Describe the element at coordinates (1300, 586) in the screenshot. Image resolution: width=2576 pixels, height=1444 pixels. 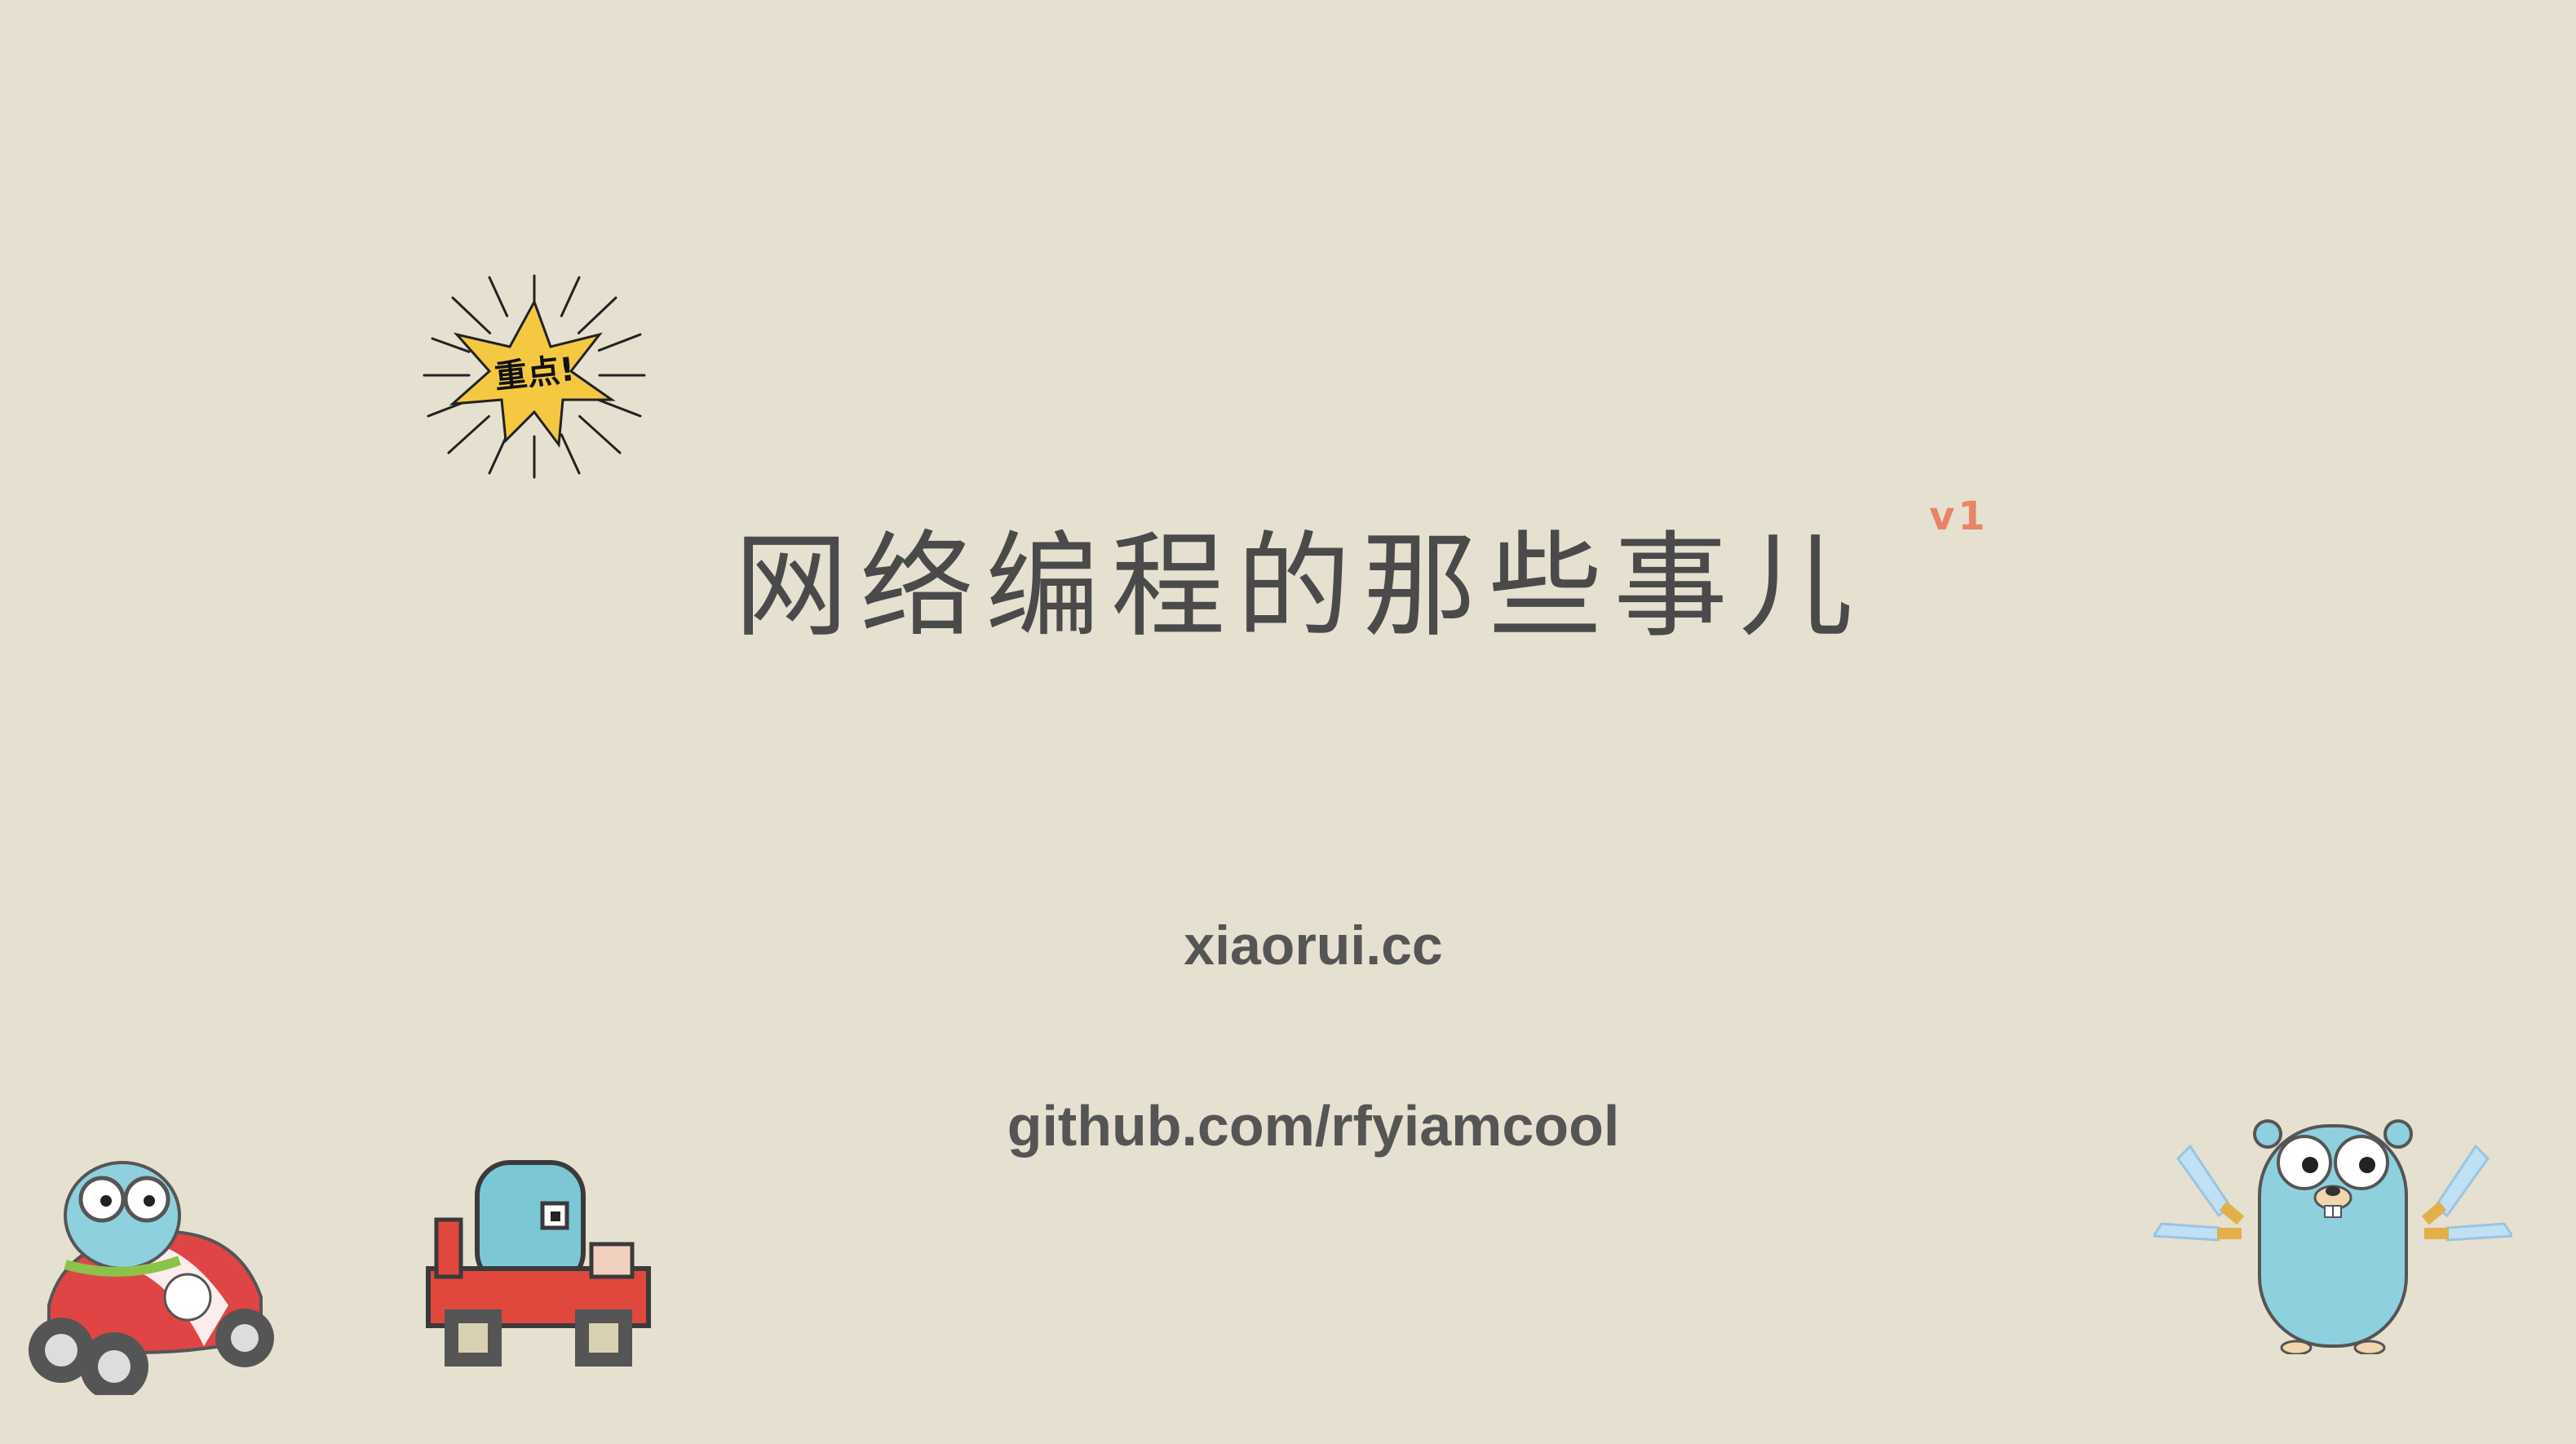
I see `slide-title: 网络编程的那些事儿` at that location.